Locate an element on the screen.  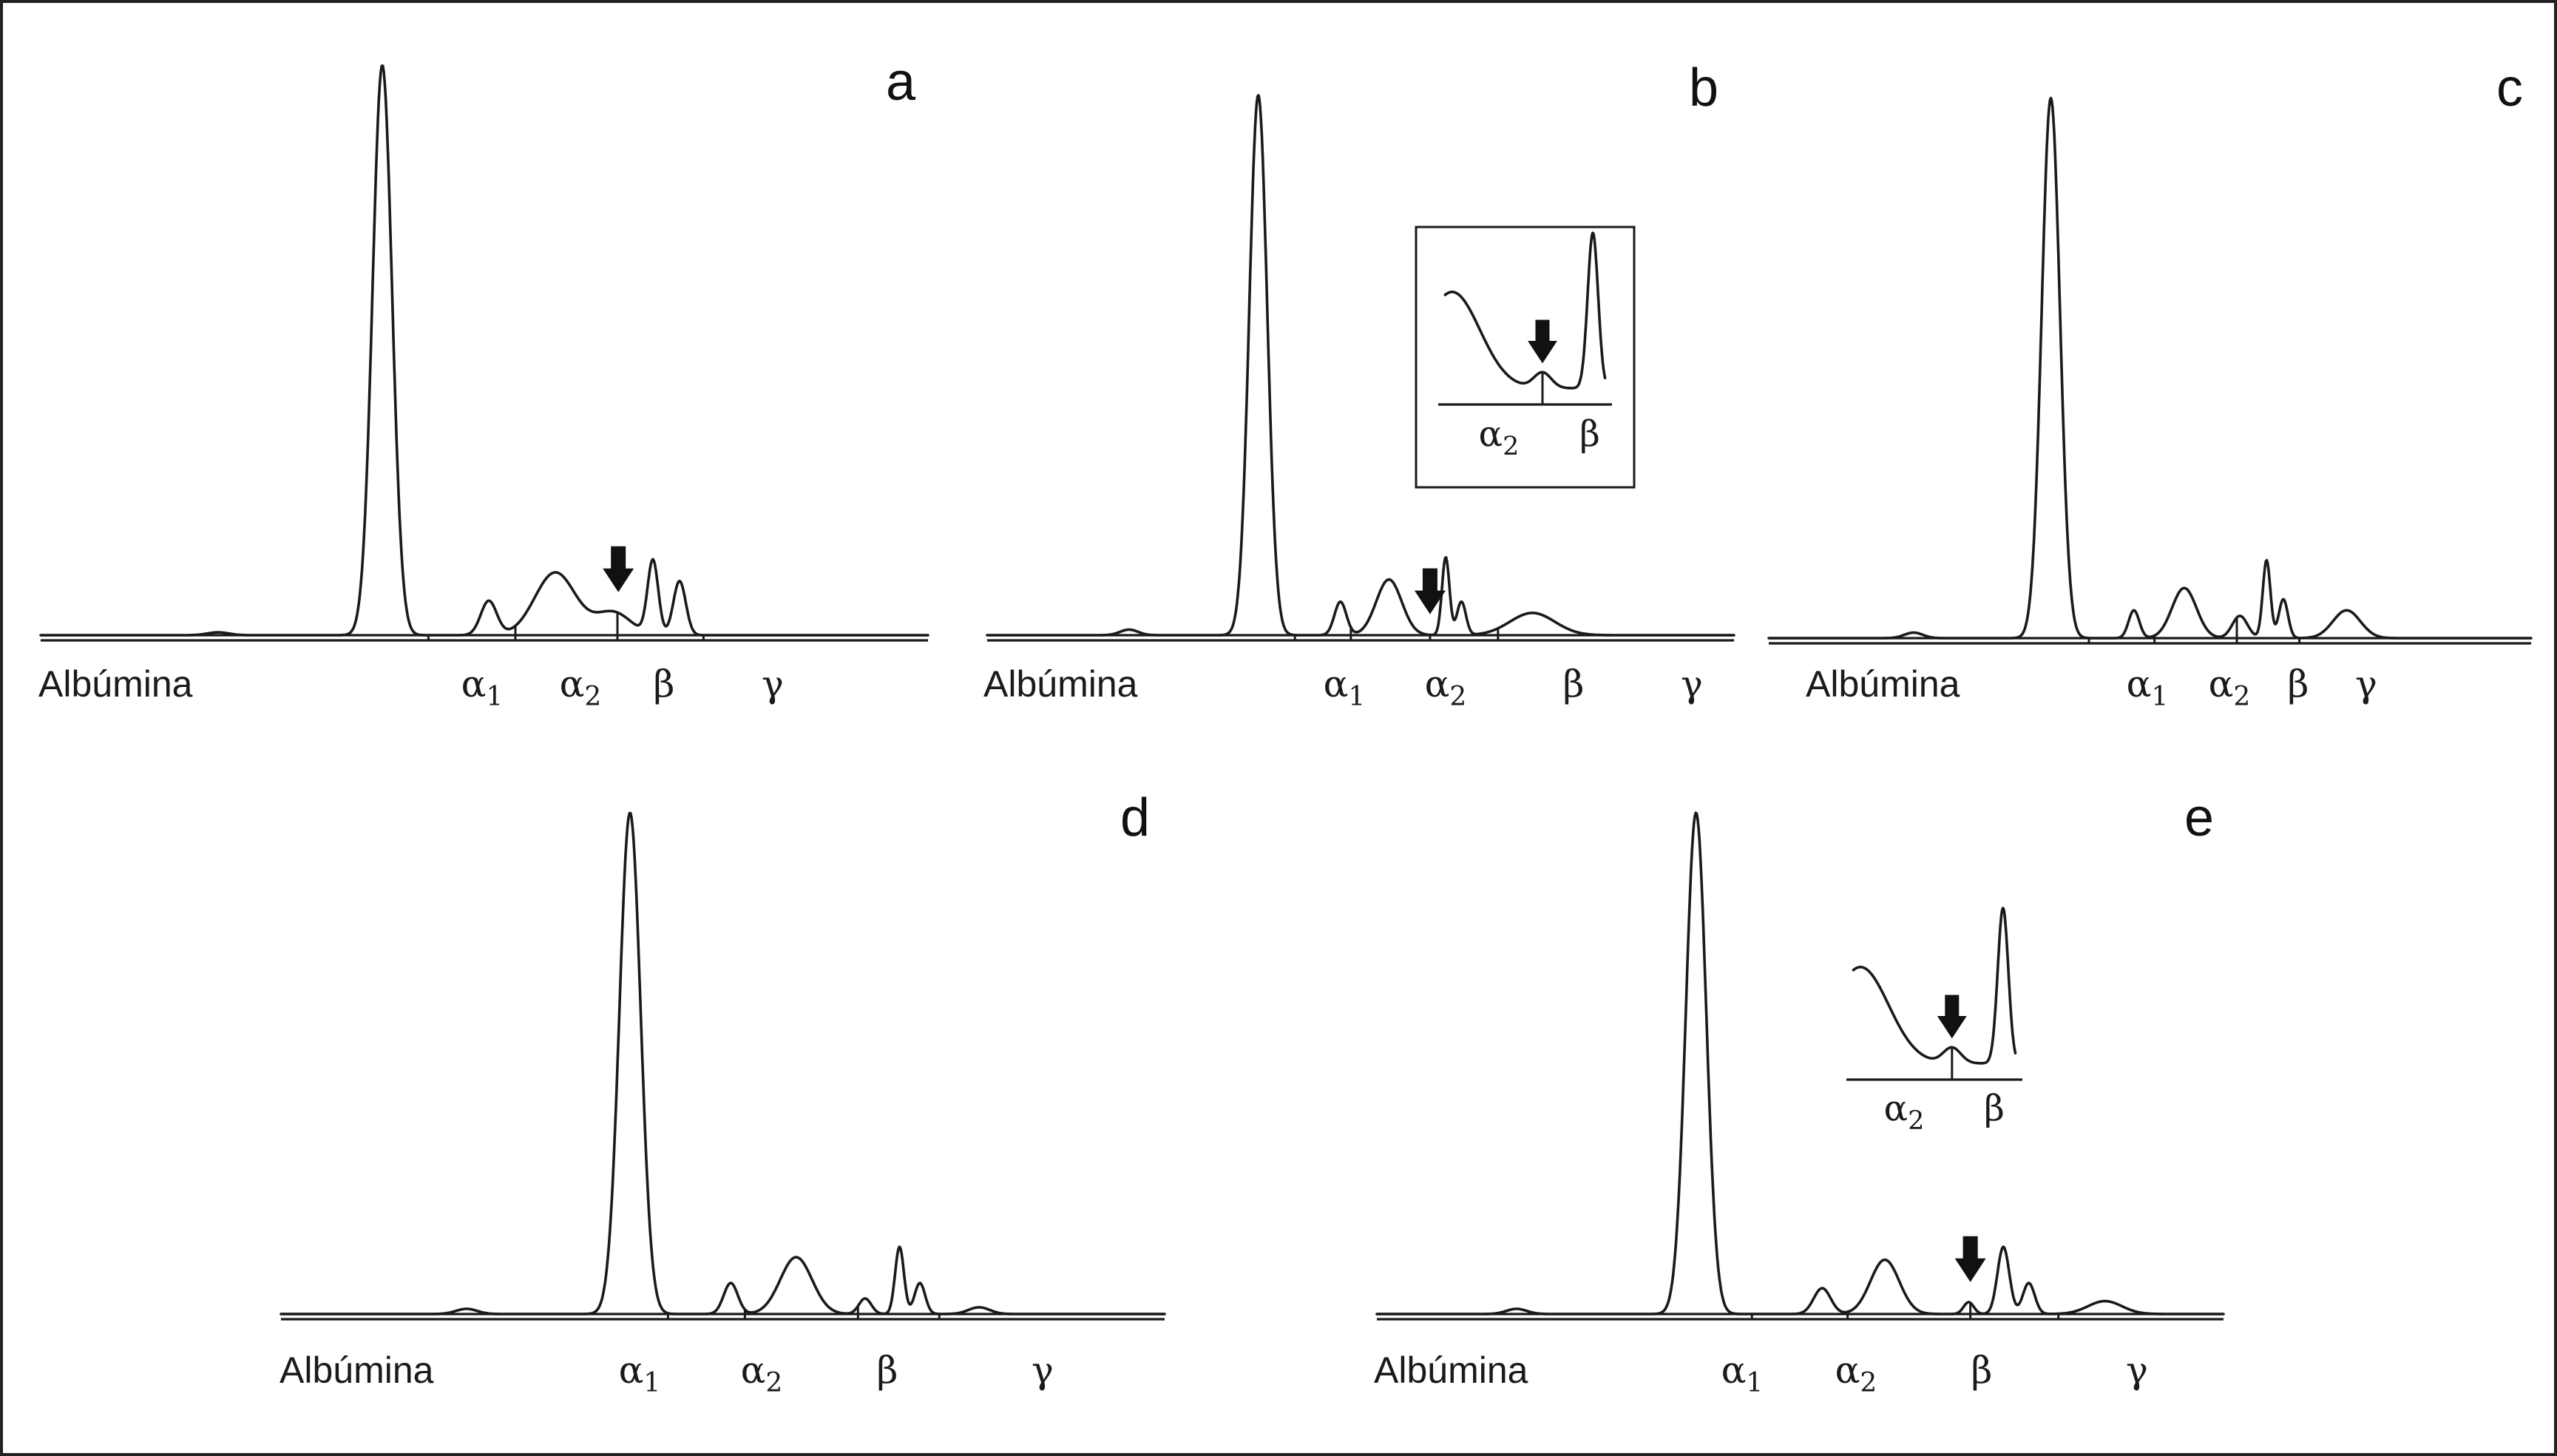
panel-a-fraction-label-2: α2 is located at coordinates (581, 688).